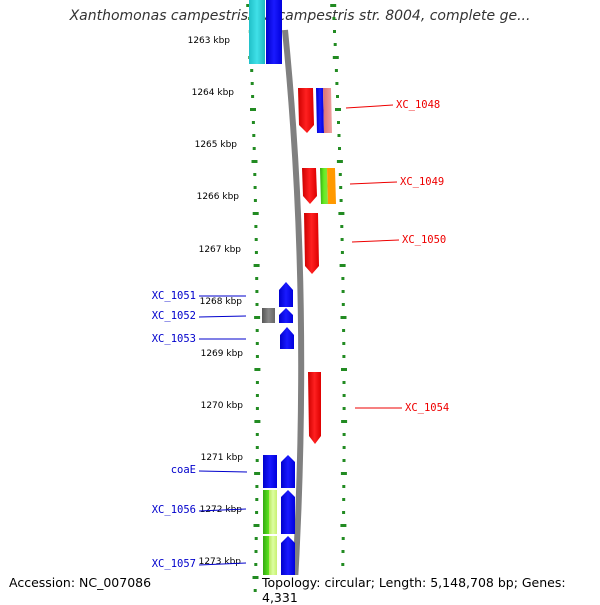  What do you see at coordinates (424, 240) in the screenshot?
I see `gene-label-xc1050: XC_1050` at bounding box center [424, 240].